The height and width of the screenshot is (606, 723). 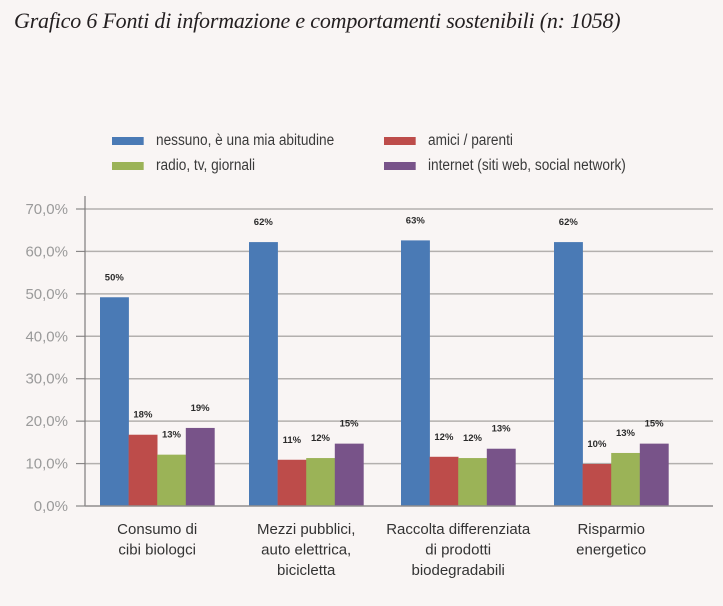 I want to click on y-tick-label: 30,0%, so click(x=46, y=379).